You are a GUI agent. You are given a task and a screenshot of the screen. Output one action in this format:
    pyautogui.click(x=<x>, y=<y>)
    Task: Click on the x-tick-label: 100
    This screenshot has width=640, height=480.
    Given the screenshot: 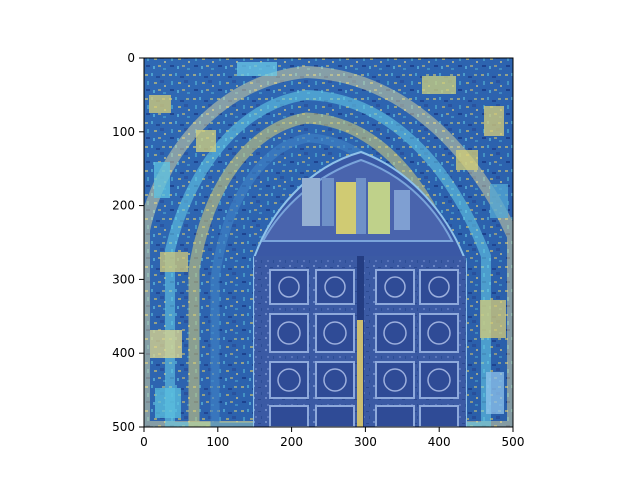 What is the action you would take?
    pyautogui.click(x=217, y=442)
    